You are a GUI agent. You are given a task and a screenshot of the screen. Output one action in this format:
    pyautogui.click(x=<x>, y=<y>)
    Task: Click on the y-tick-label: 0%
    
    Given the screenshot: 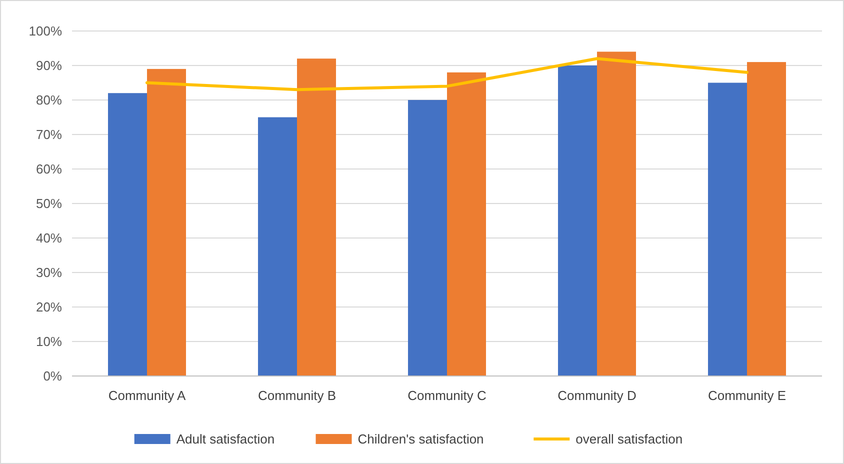 What is the action you would take?
    pyautogui.click(x=52, y=376)
    